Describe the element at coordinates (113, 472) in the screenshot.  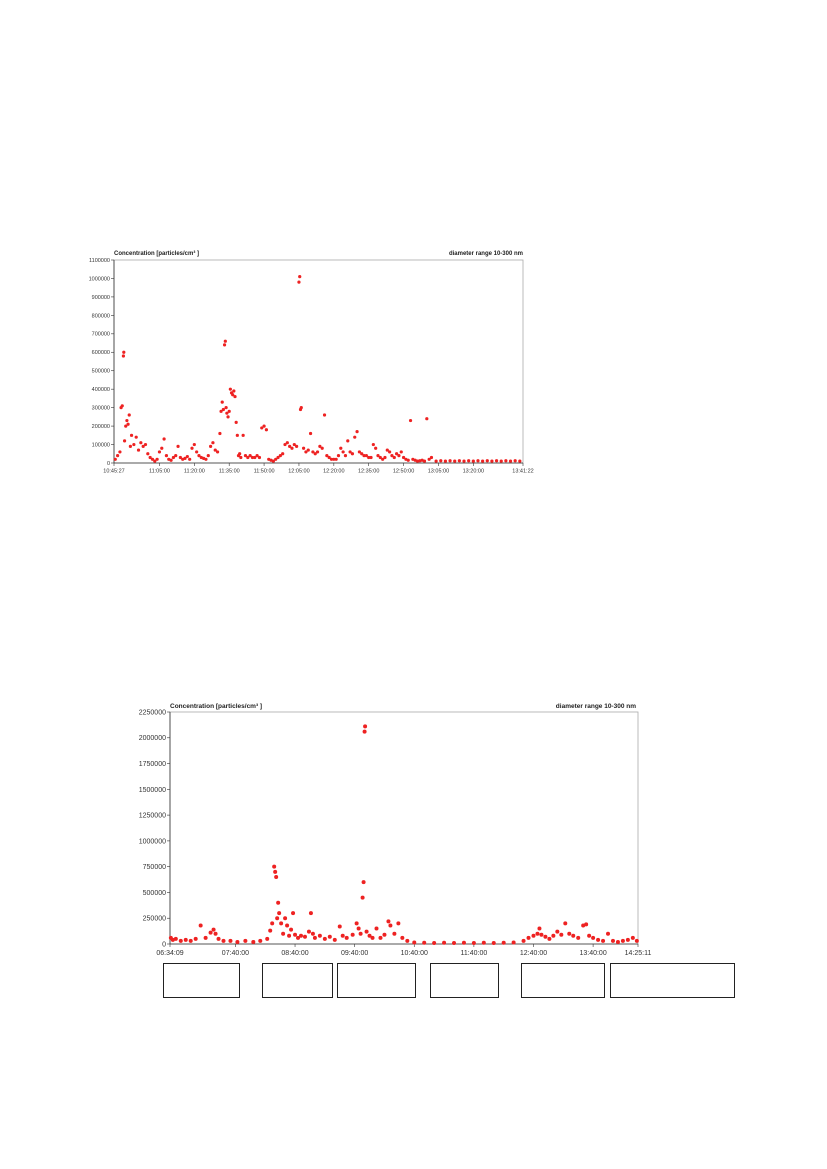
I see `x-tick-label: 10:45:27` at that location.